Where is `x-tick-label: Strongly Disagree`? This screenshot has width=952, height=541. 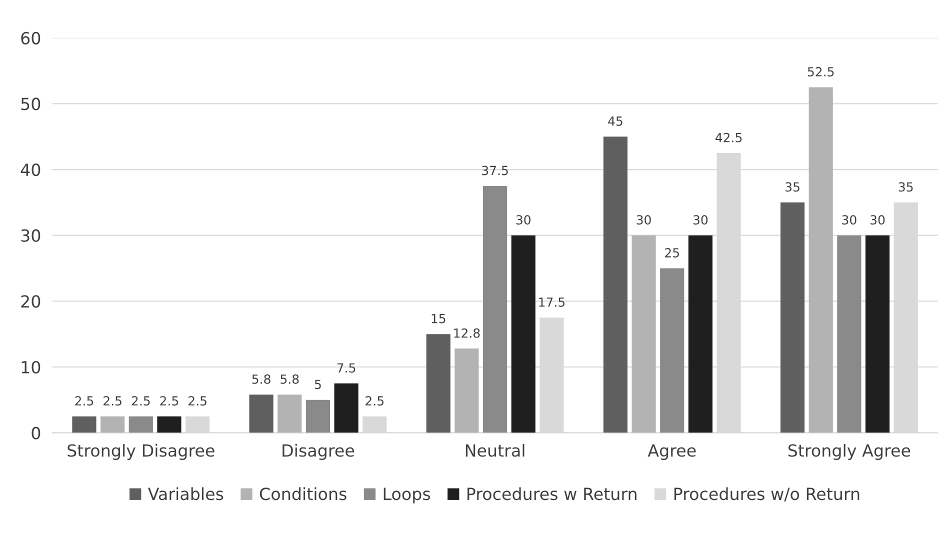
x-tick-label: Strongly Disagree is located at coordinates (141, 452).